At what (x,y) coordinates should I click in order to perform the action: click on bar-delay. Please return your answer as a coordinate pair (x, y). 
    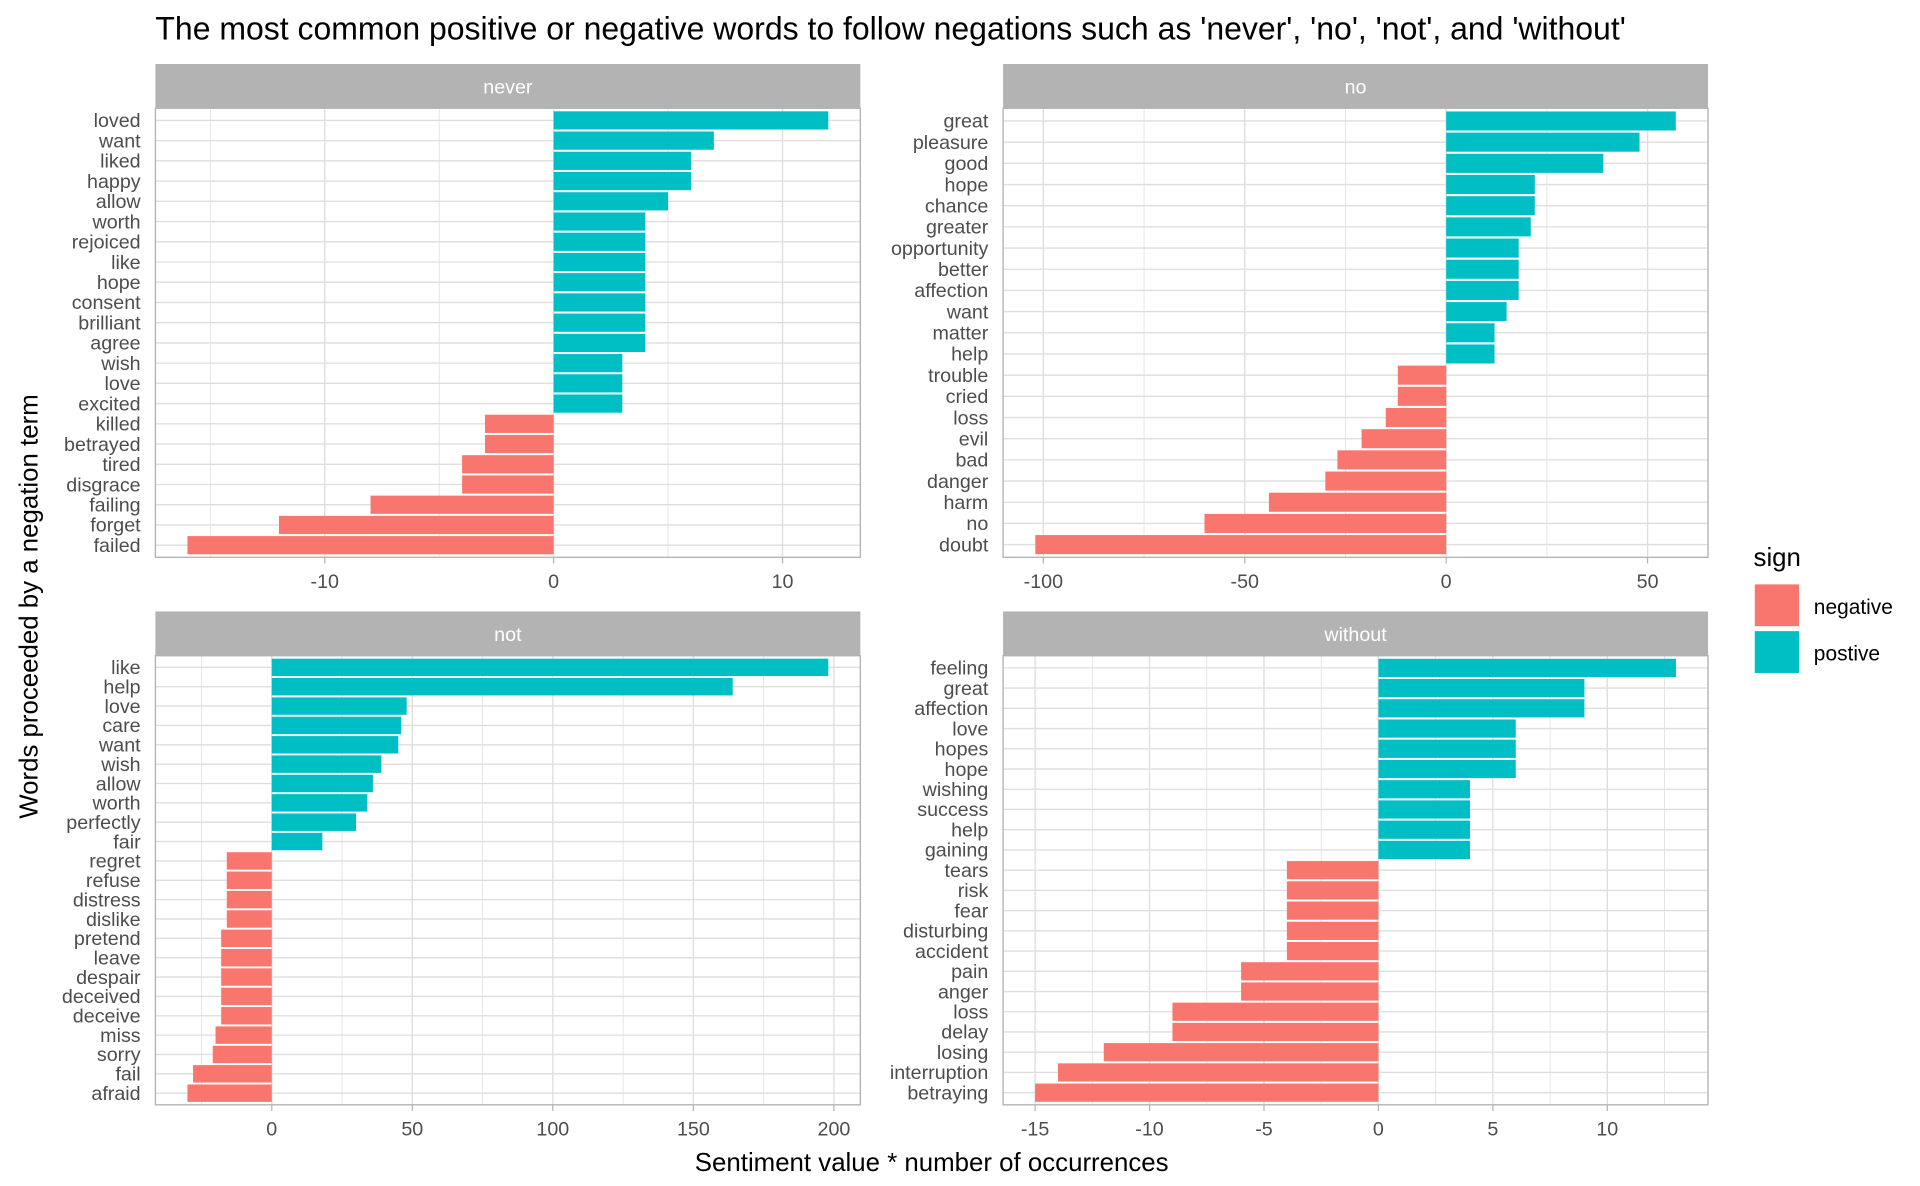
    Looking at the image, I should click on (1275, 1032).